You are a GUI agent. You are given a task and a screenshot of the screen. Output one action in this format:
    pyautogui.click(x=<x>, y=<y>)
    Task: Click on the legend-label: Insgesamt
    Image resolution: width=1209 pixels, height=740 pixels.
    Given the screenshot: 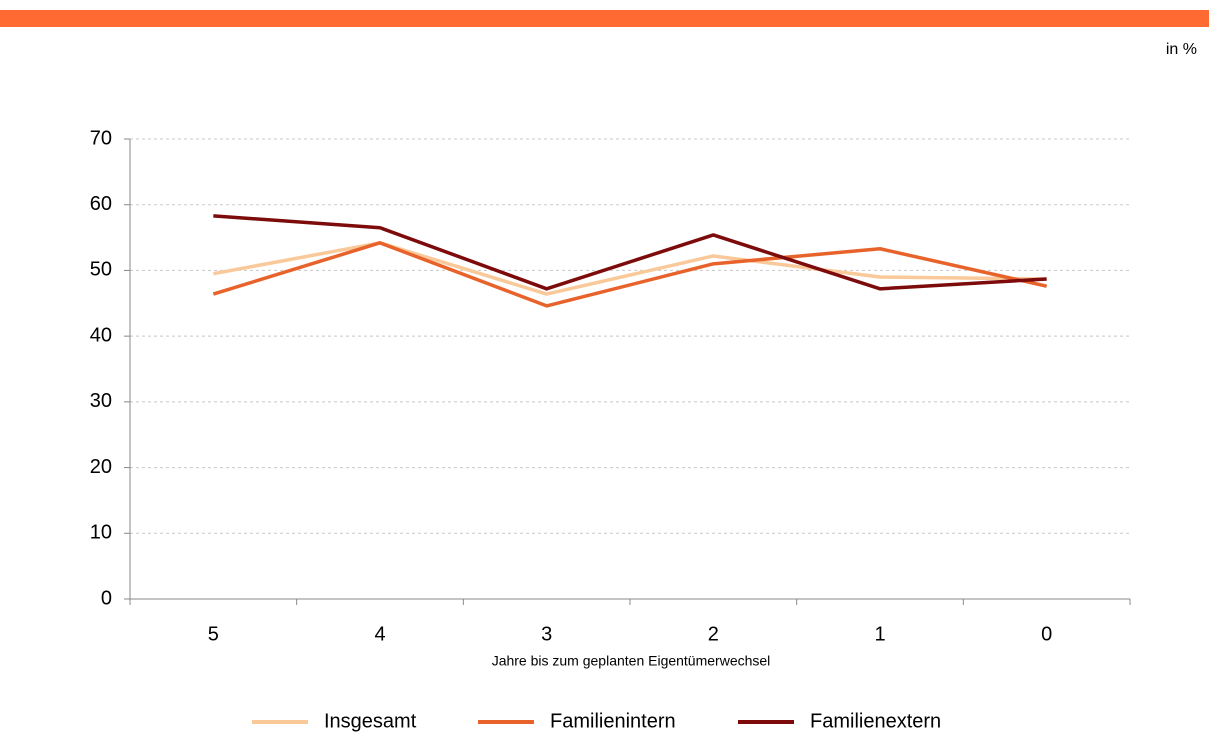 What is the action you would take?
    pyautogui.click(x=370, y=721)
    